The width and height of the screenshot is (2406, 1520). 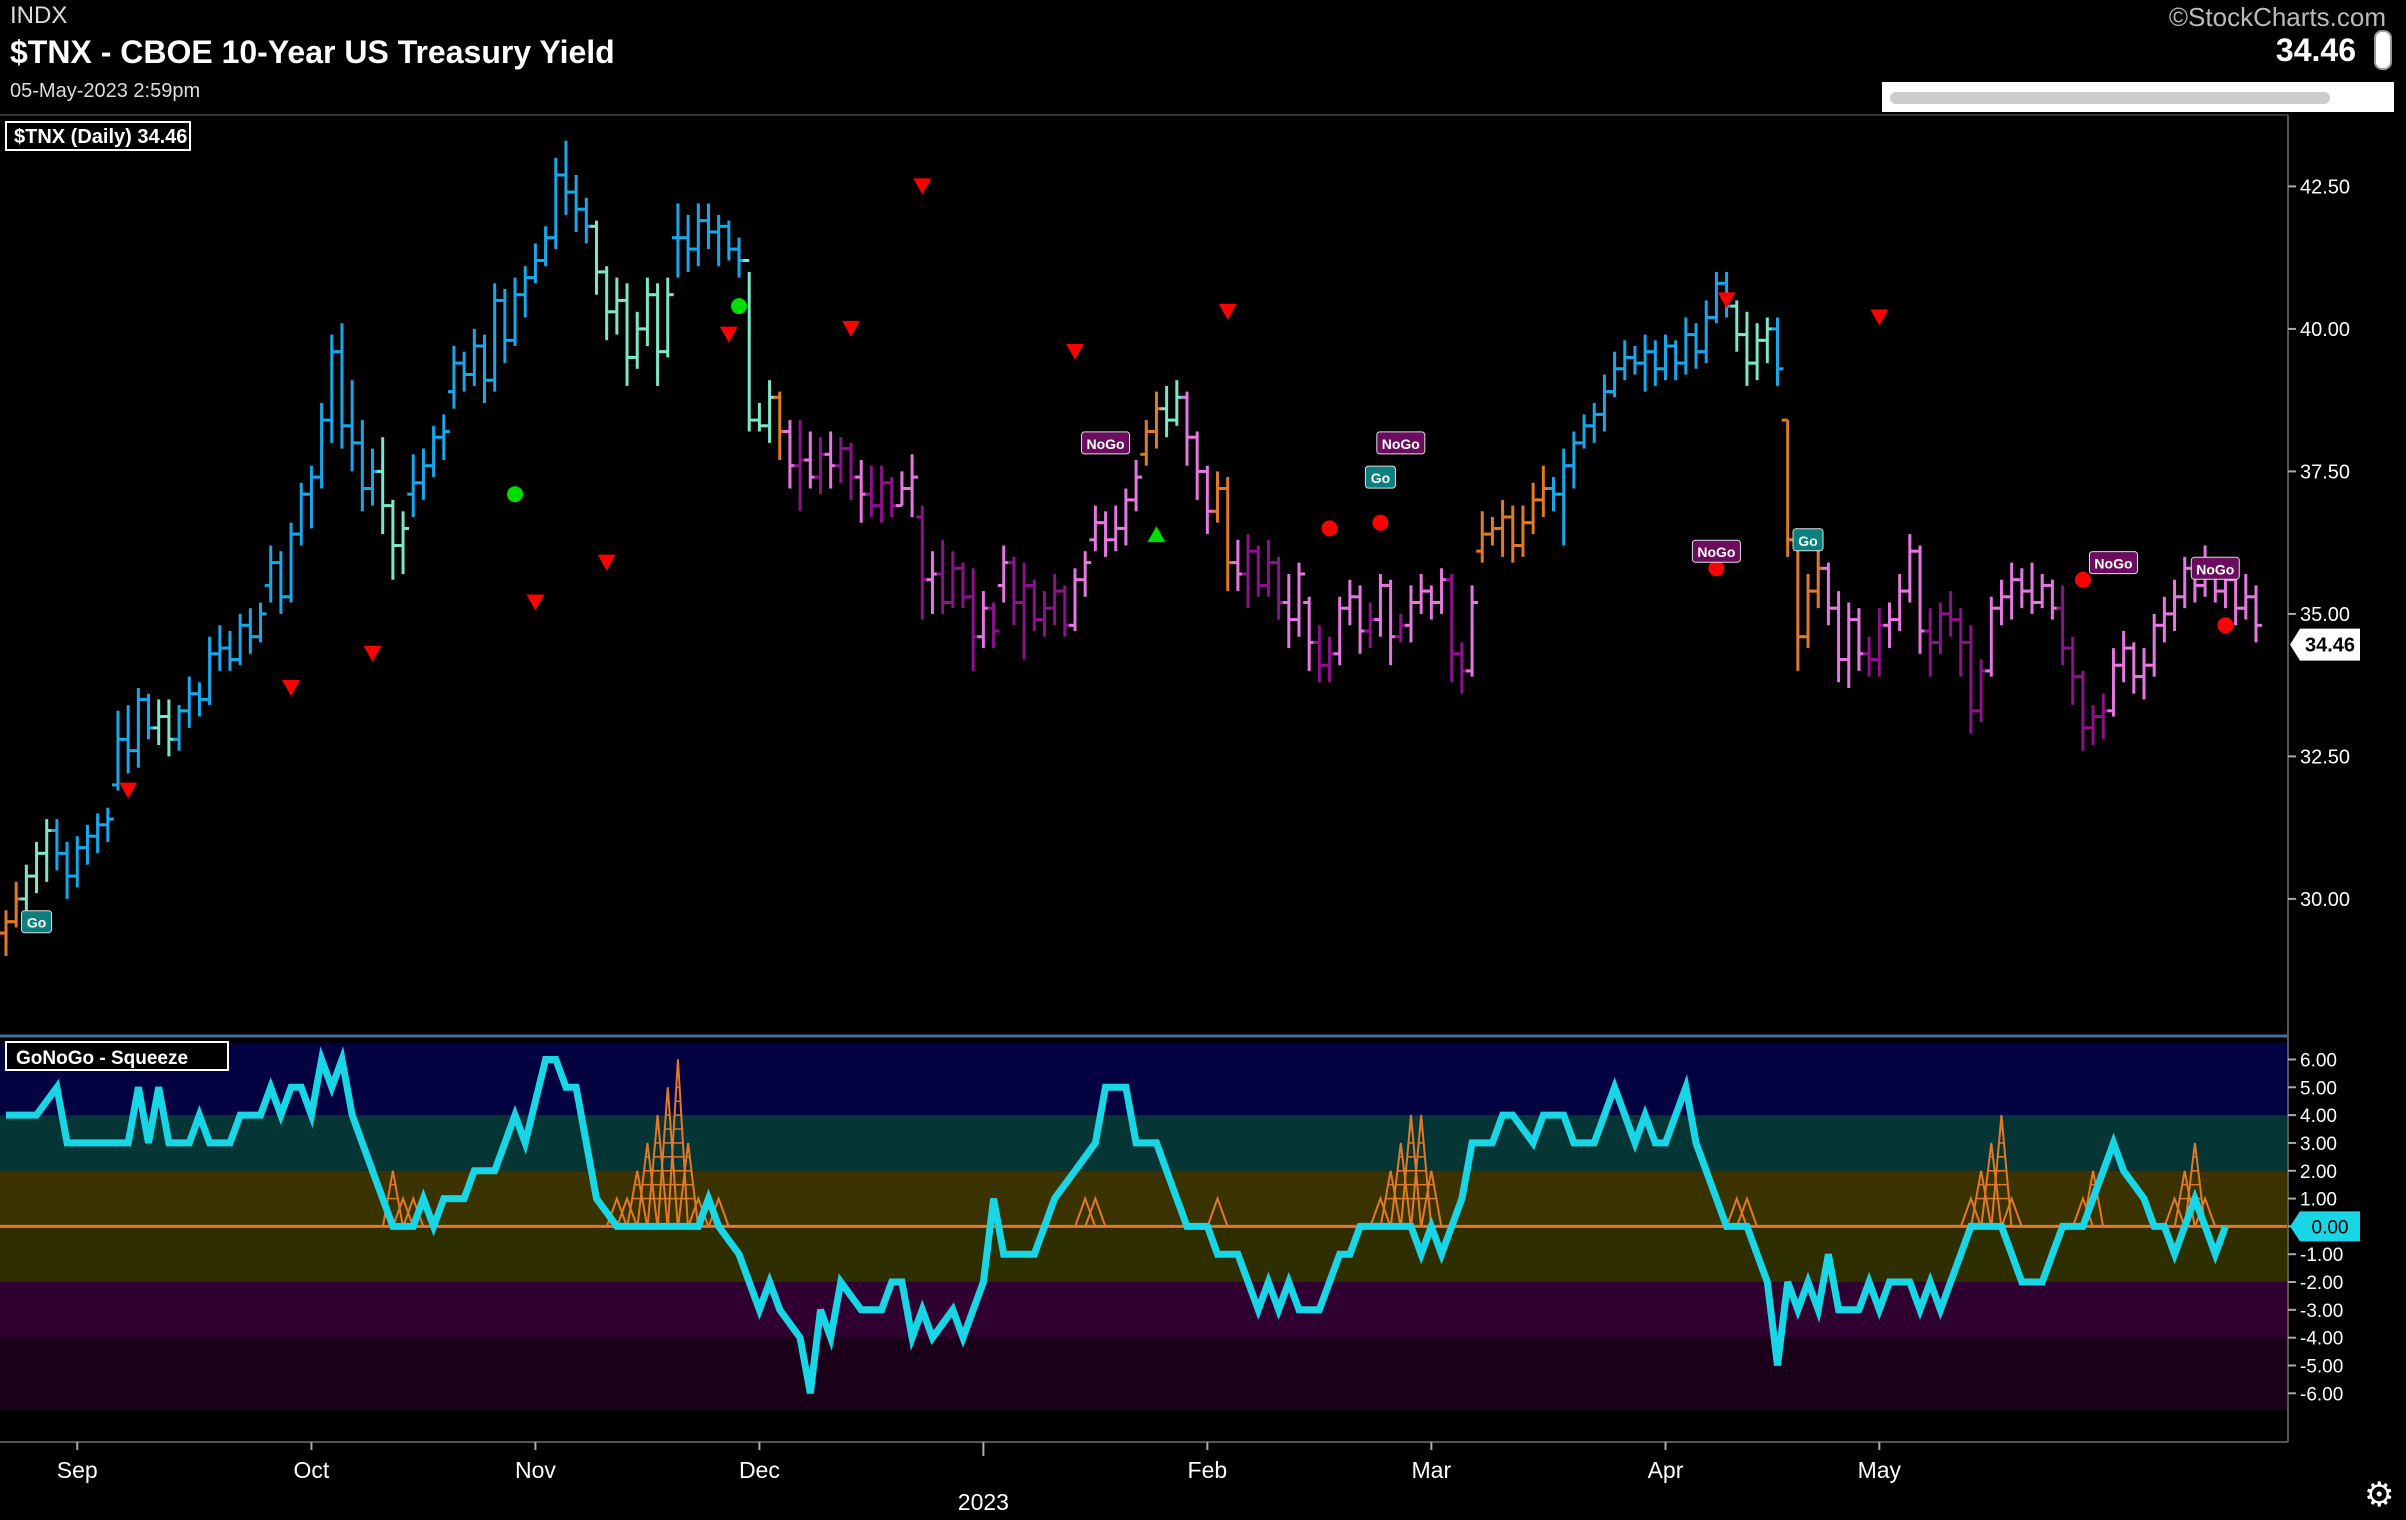 I want to click on nogo-label: NoGo, so click(x=1105, y=444).